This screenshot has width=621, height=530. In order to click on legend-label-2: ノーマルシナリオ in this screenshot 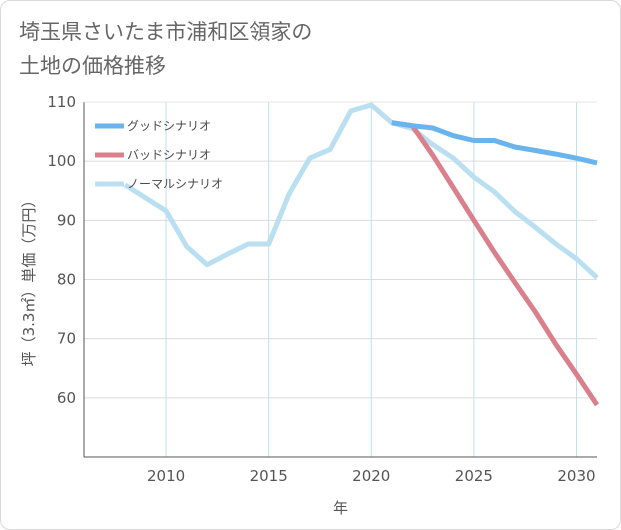, I will do `click(175, 184)`.